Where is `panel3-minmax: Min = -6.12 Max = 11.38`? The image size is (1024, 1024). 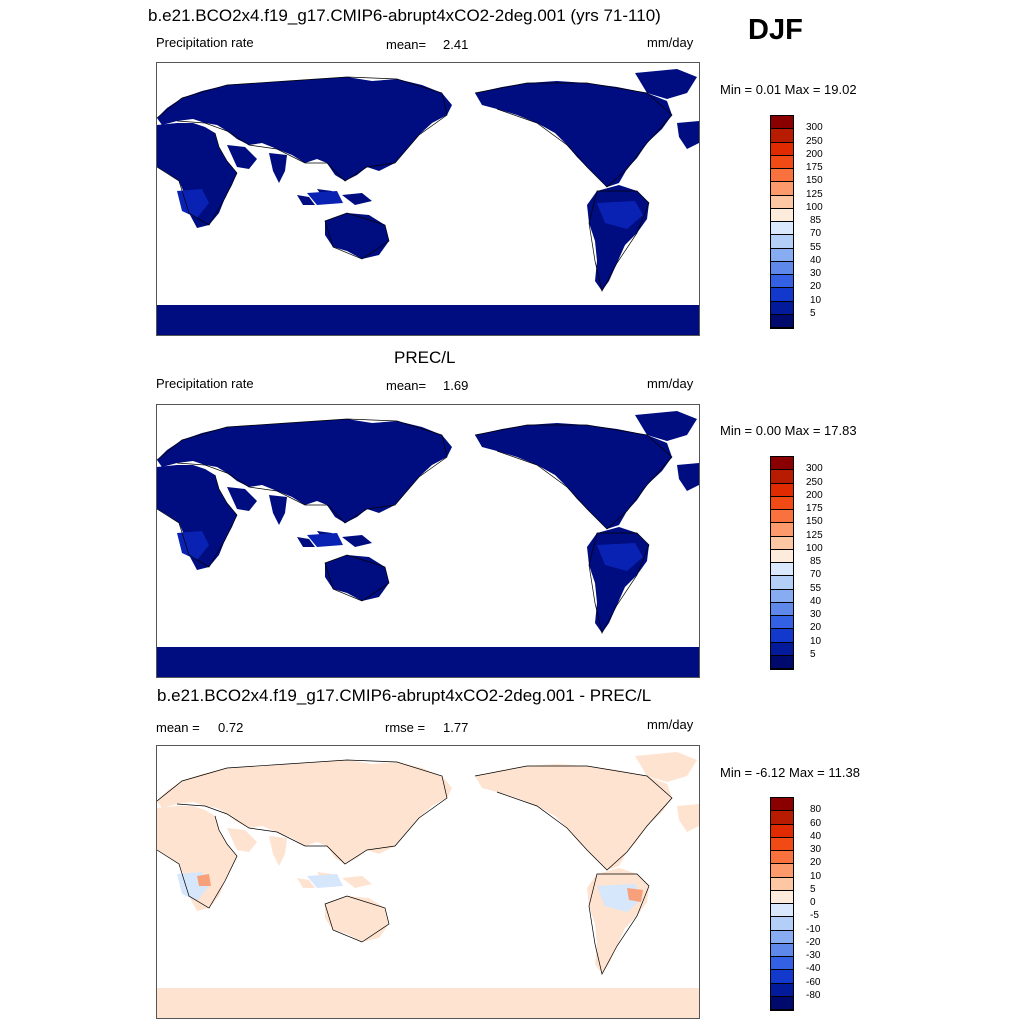
panel3-minmax: Min = -6.12 Max = 11.38 is located at coordinates (790, 772).